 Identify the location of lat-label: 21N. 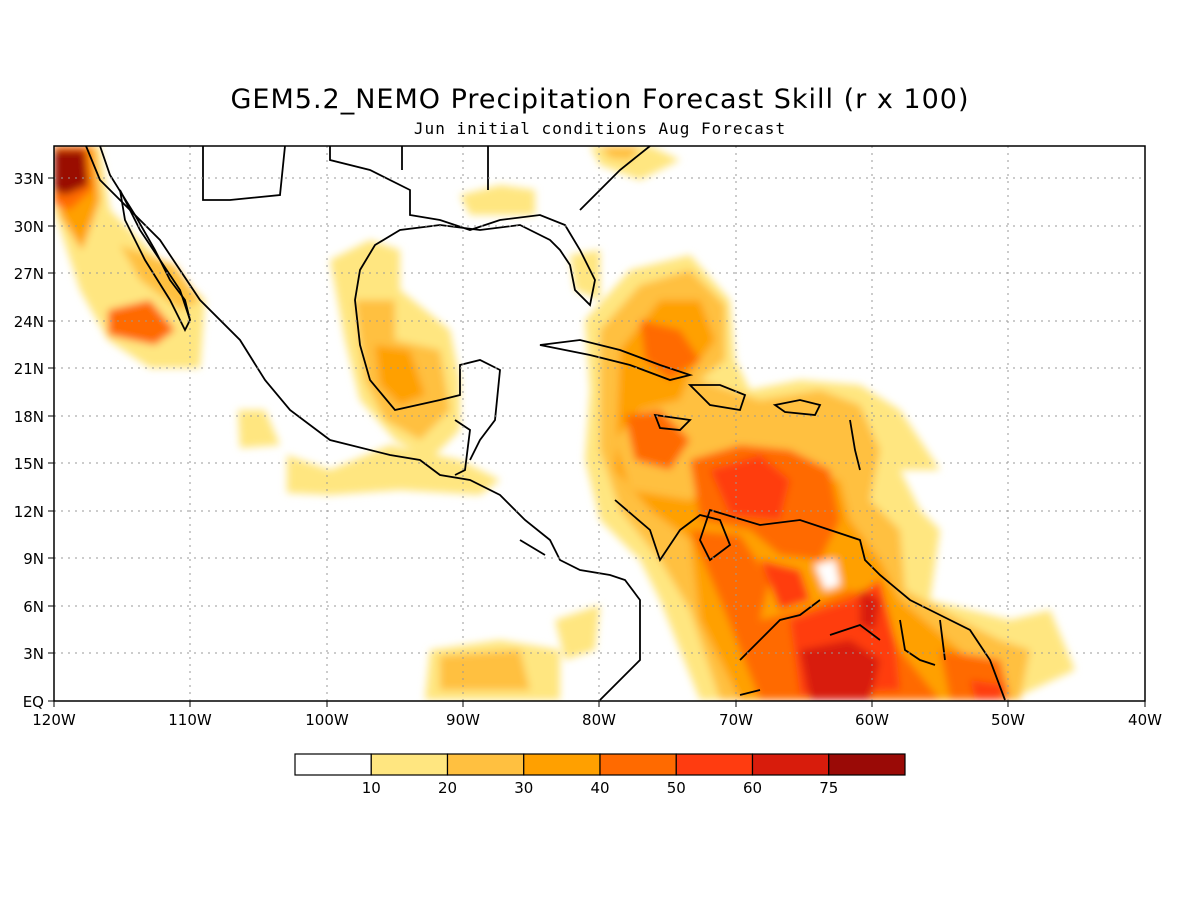
(29, 369).